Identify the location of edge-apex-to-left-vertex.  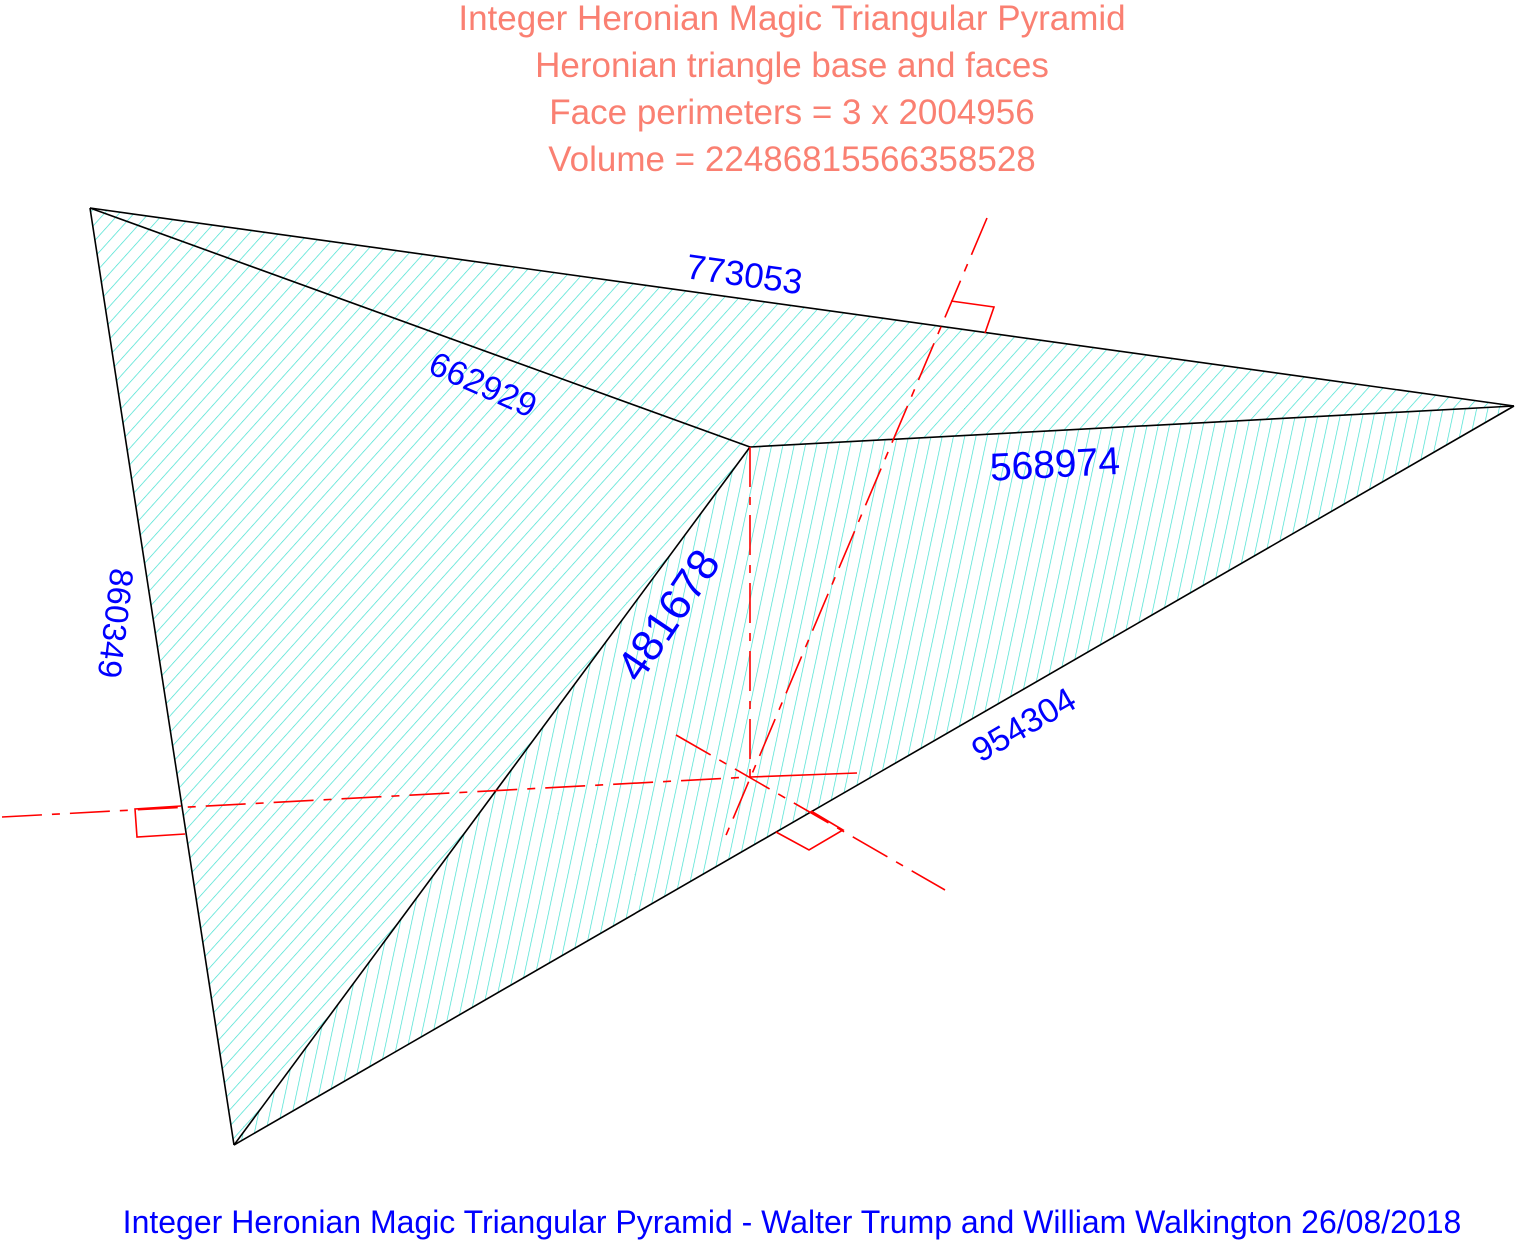
(420, 327).